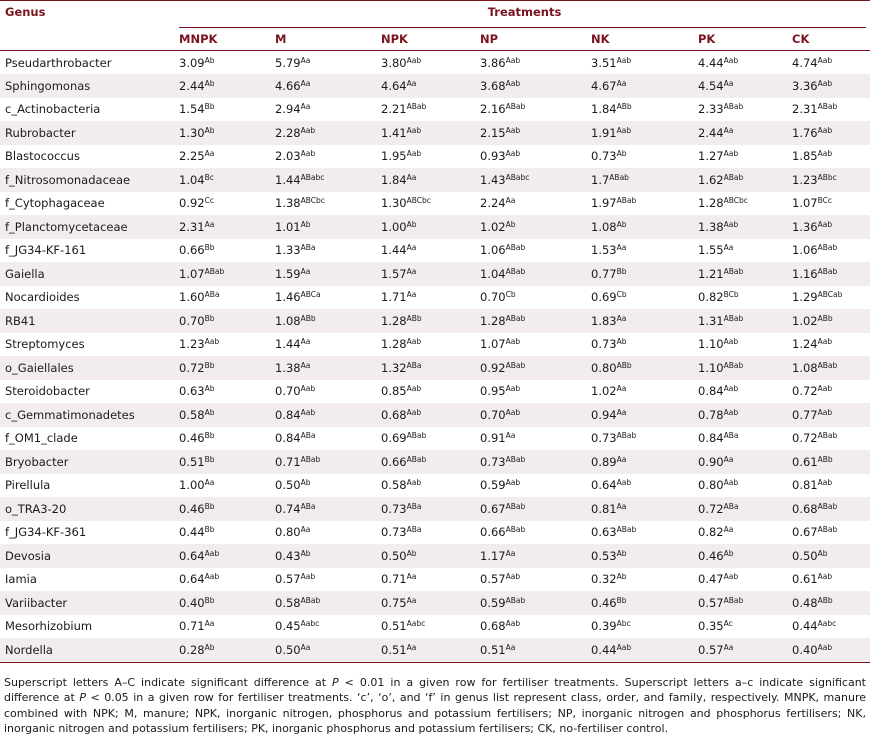 Image resolution: width=870 pixels, height=737 pixels. Describe the element at coordinates (745, 650) in the screenshot. I see `value-cell: 0.57Aa` at that location.